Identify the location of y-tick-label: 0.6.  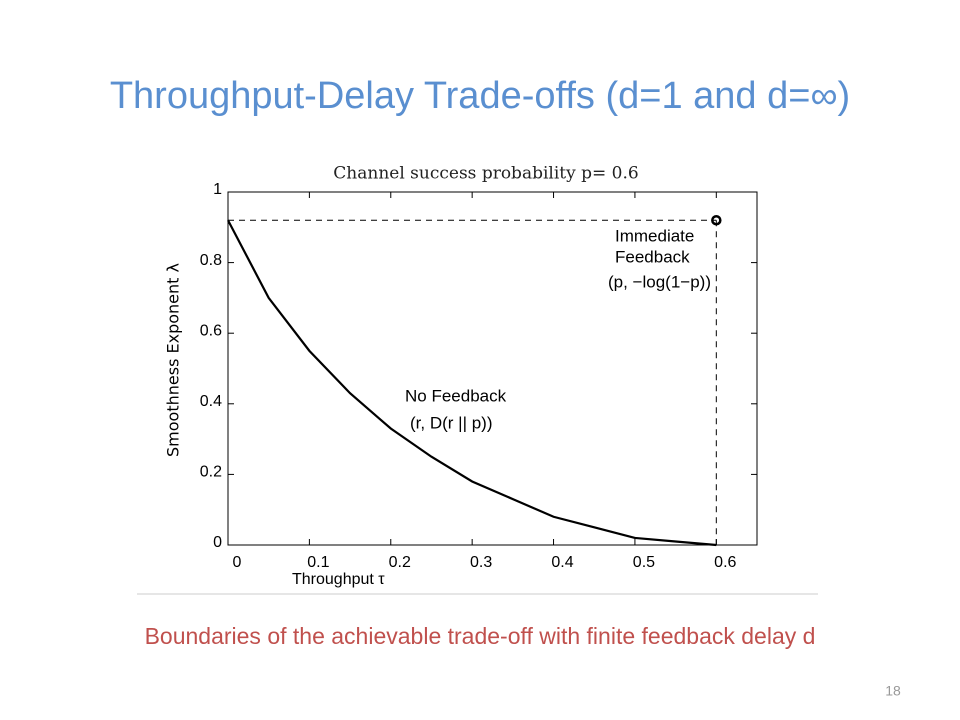
(211, 330).